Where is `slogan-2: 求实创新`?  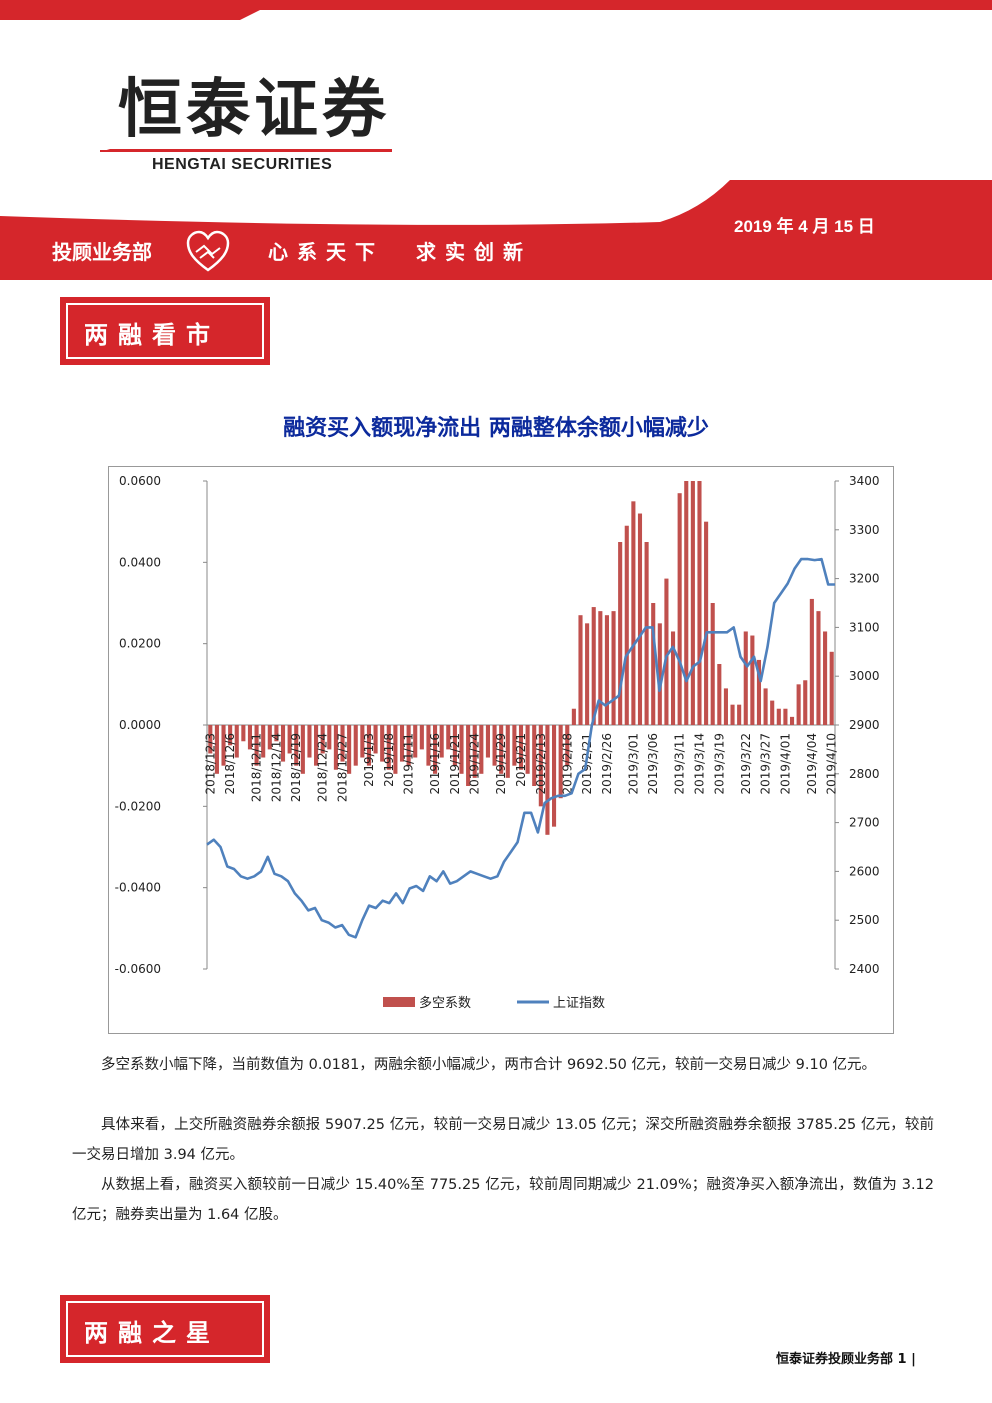 slogan-2: 求实创新 is located at coordinates (474, 252).